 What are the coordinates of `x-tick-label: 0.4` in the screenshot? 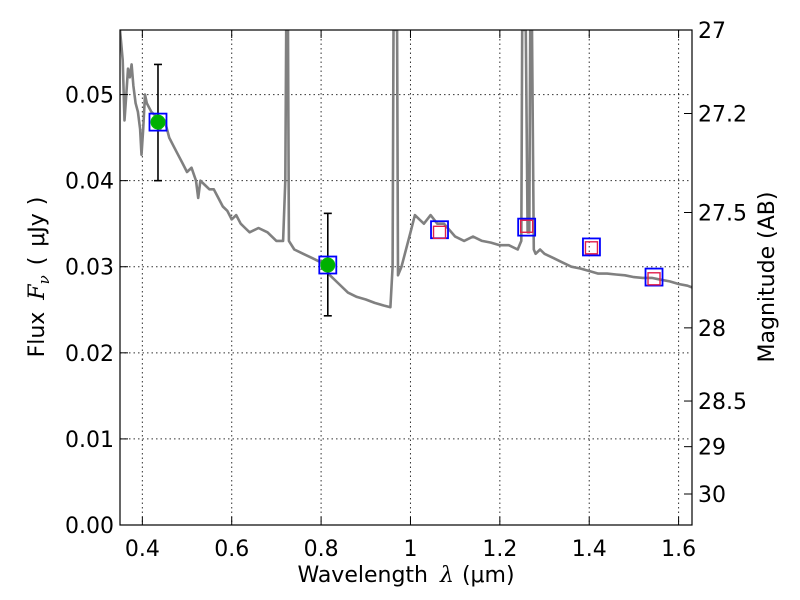 It's located at (142, 549).